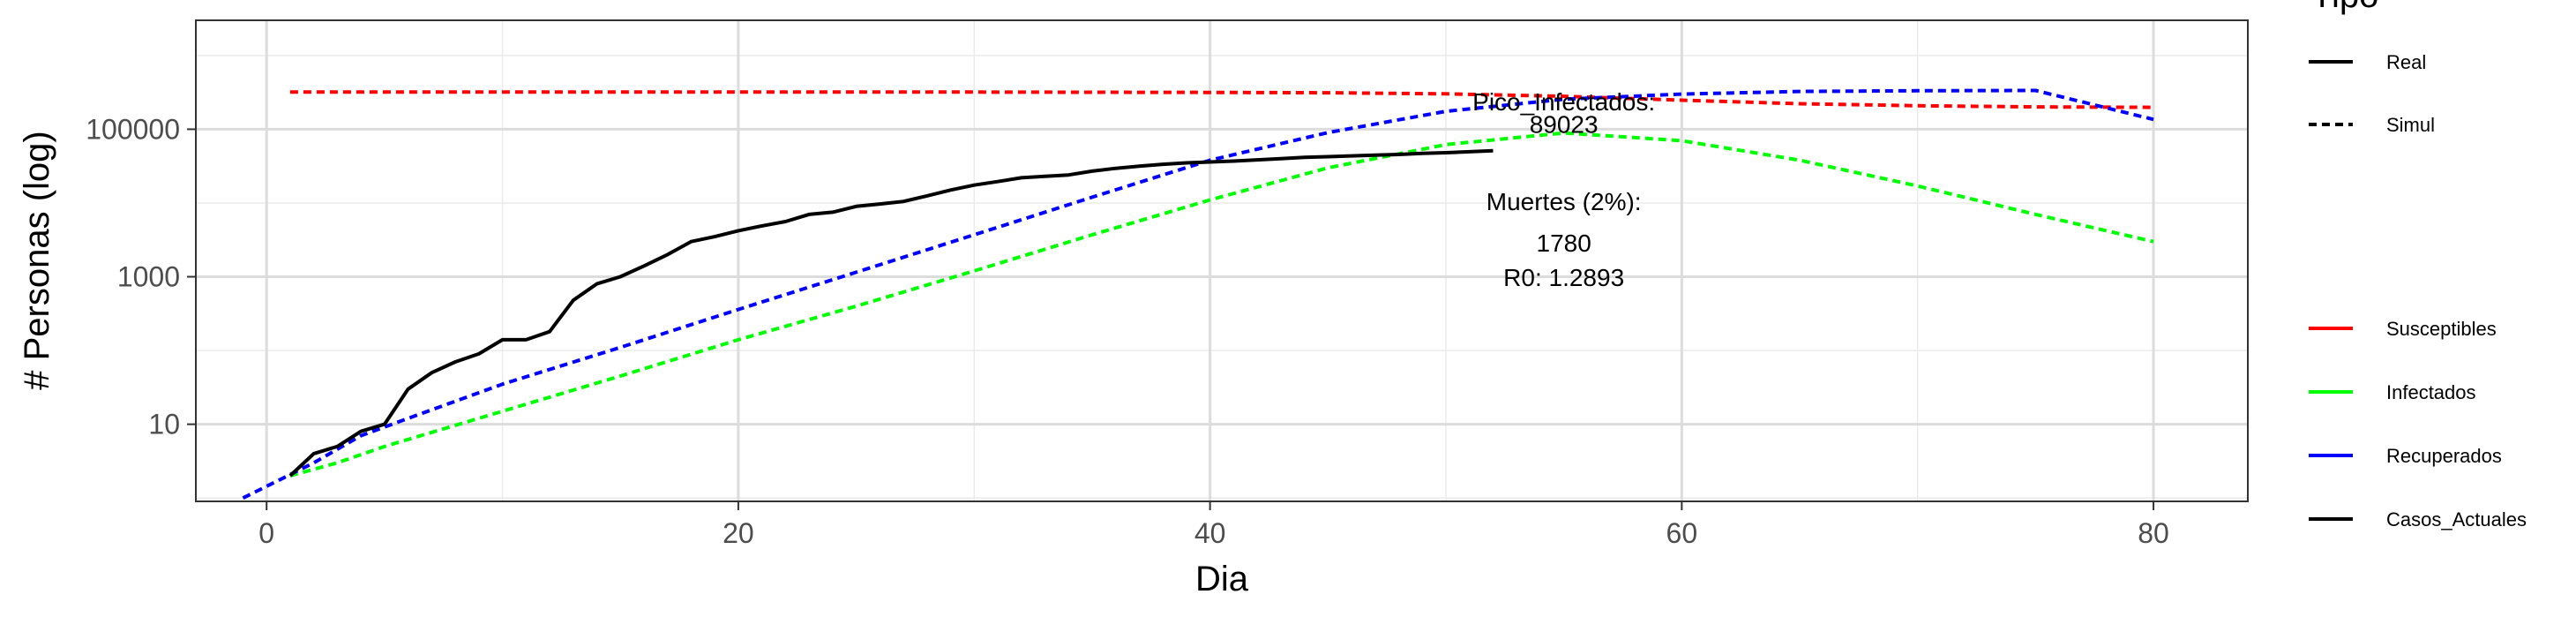 The image size is (2576, 617). I want to click on legend-label-linetype: Simul, so click(2411, 125).